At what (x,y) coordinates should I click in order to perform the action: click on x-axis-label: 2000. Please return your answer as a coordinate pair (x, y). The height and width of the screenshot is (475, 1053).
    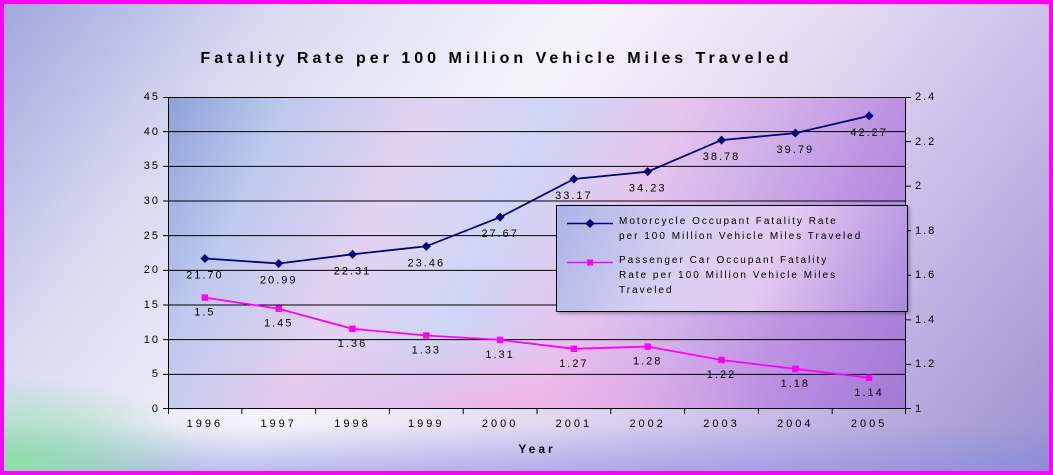
    Looking at the image, I should click on (500, 424).